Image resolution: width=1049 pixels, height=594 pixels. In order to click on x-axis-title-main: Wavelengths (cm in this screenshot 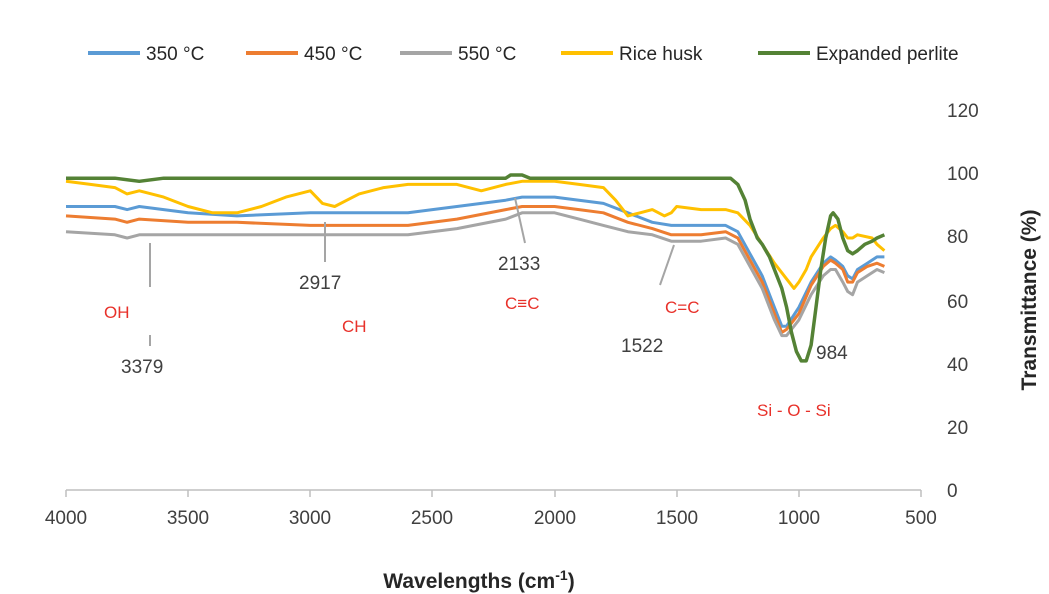, I will do `click(469, 581)`.